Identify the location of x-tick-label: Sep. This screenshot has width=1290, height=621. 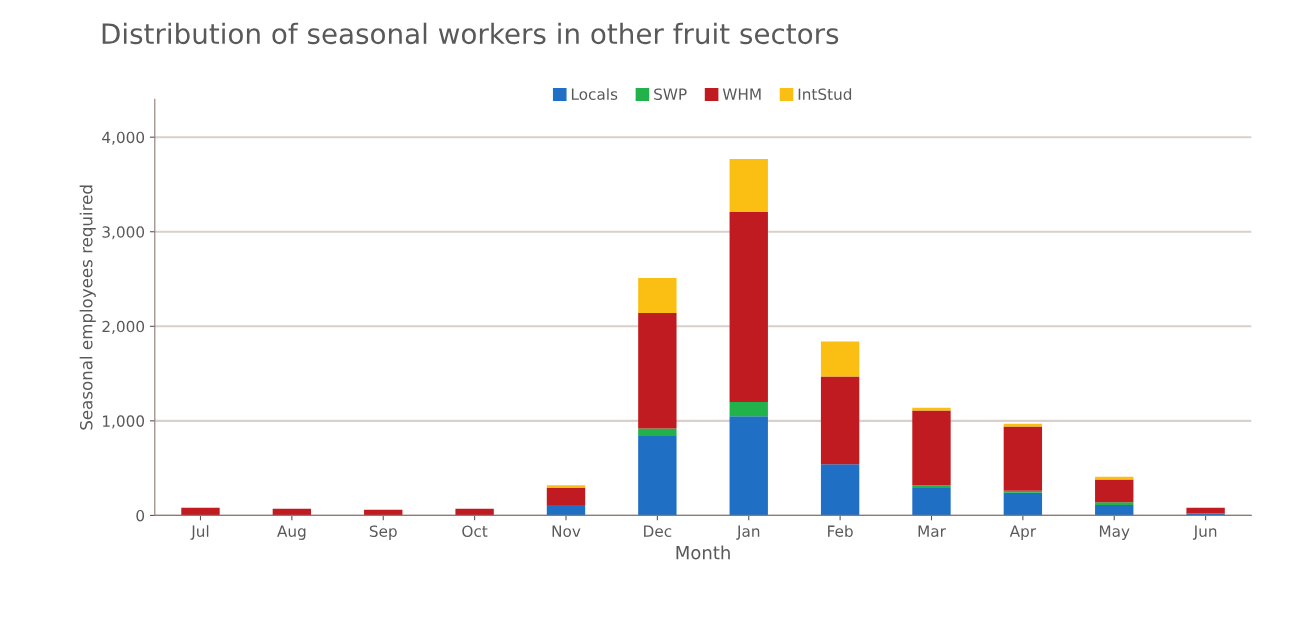
(383, 532).